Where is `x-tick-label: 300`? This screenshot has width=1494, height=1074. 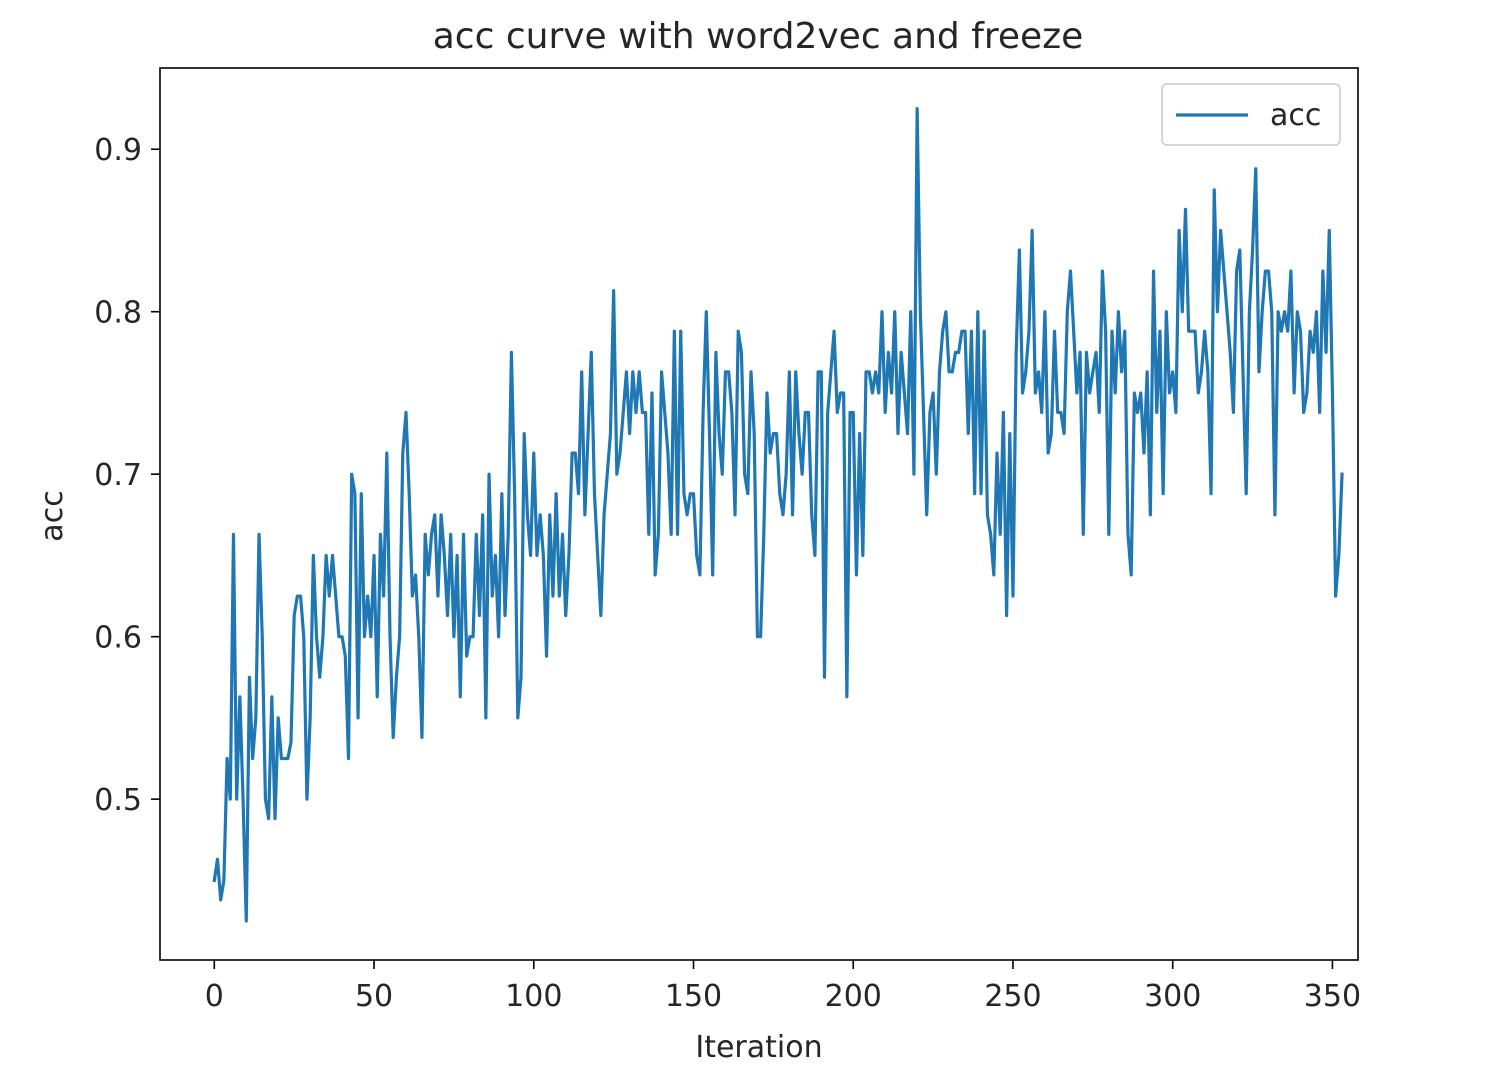 x-tick-label: 300 is located at coordinates (1172, 996).